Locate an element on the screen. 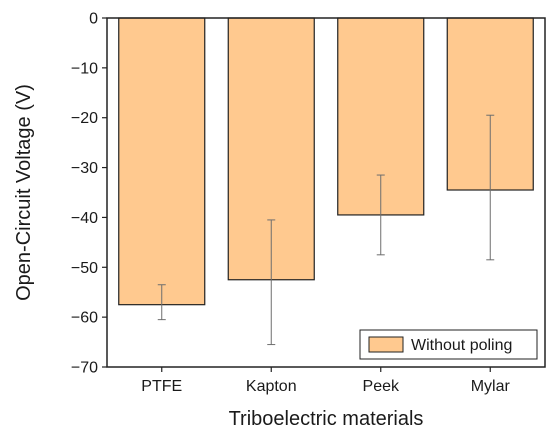 The width and height of the screenshot is (550, 439). y-axis-title: Open-Circuit Voltage (V) is located at coordinates (24, 192).